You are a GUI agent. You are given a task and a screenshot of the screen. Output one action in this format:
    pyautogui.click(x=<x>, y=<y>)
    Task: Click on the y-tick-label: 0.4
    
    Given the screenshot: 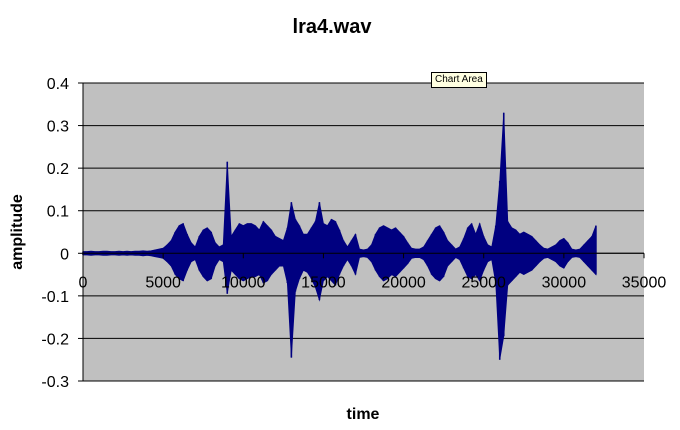 What is the action you would take?
    pyautogui.click(x=58, y=84)
    